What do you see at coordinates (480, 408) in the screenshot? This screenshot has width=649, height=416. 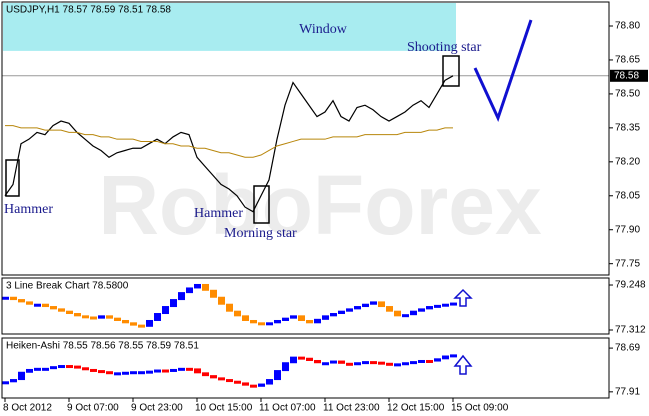 I see `x-tick-label: 15 Oct 09:00` at bounding box center [480, 408].